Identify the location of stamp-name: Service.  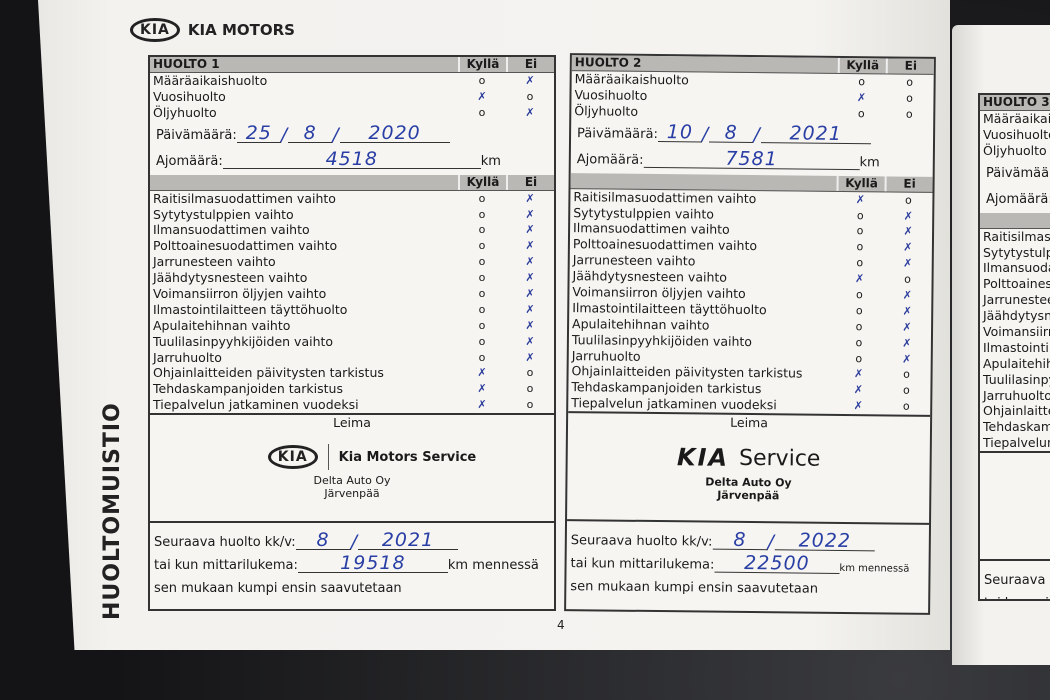
(779, 458).